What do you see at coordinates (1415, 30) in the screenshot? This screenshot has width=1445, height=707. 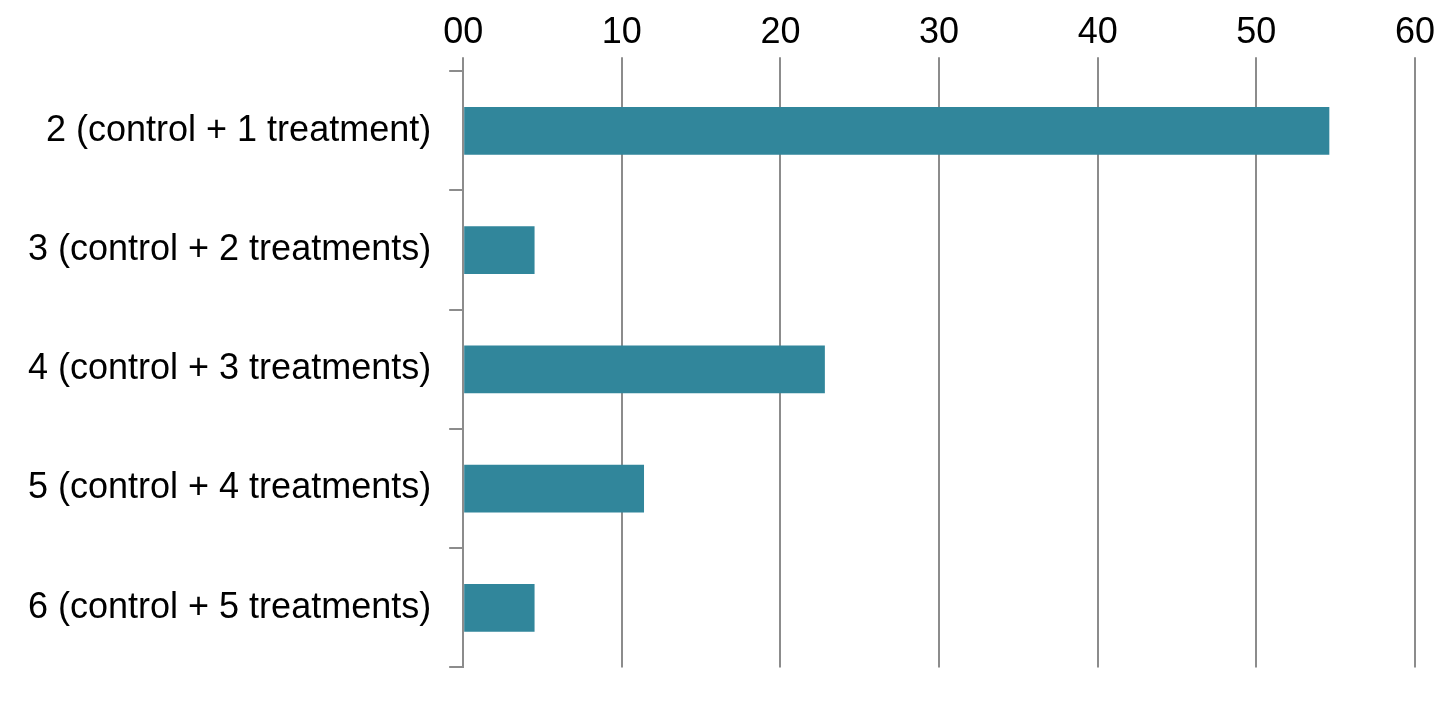 I see `x-tick-label: 60` at bounding box center [1415, 30].